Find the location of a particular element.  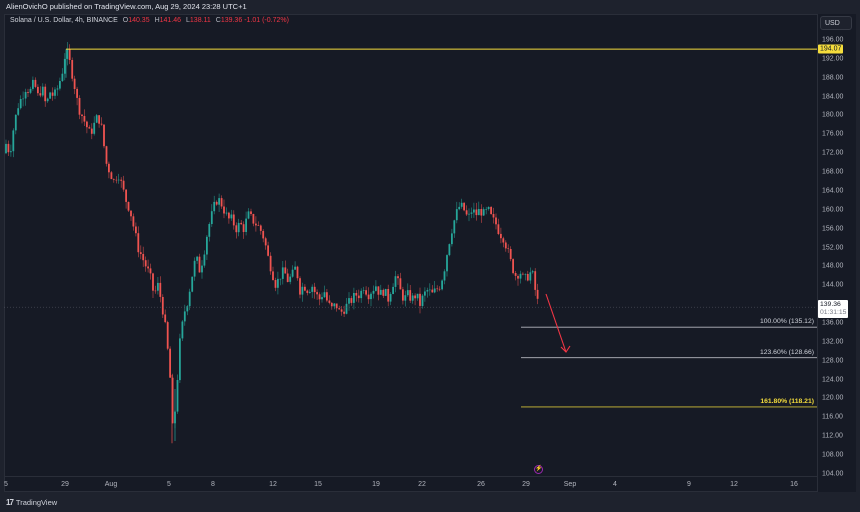

price-tick: 156.00 is located at coordinates (833, 229).